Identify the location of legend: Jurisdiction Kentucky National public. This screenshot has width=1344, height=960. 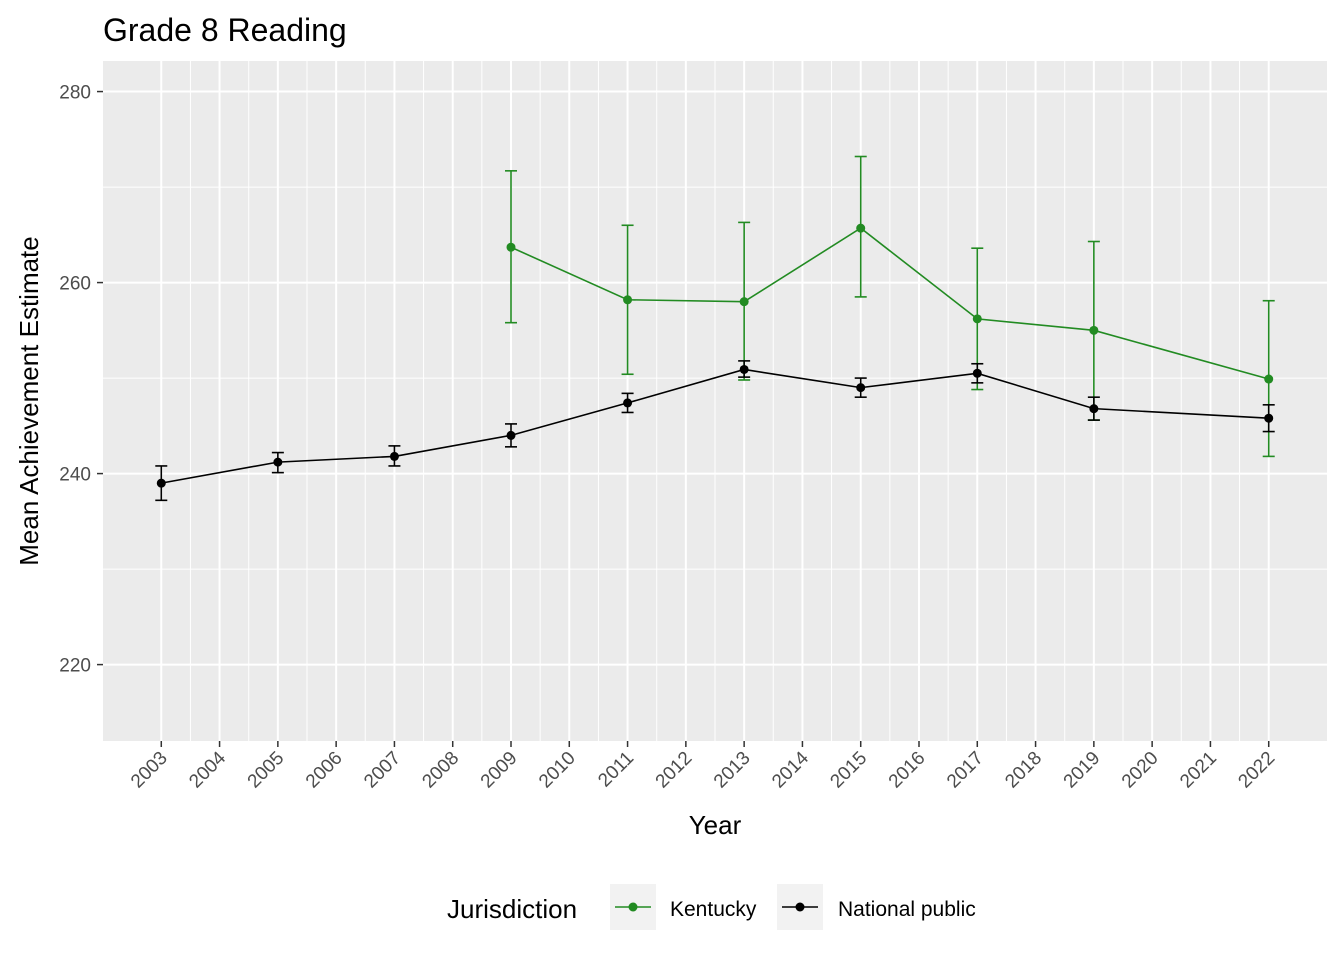
(711, 907).